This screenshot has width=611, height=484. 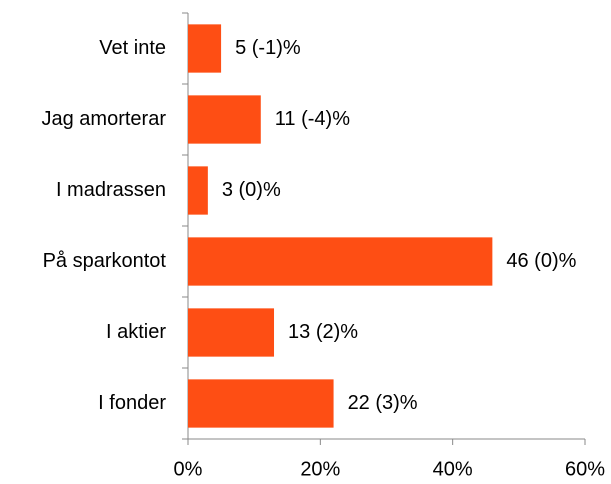 I want to click on x-tick-label: 60%, so click(x=585, y=469).